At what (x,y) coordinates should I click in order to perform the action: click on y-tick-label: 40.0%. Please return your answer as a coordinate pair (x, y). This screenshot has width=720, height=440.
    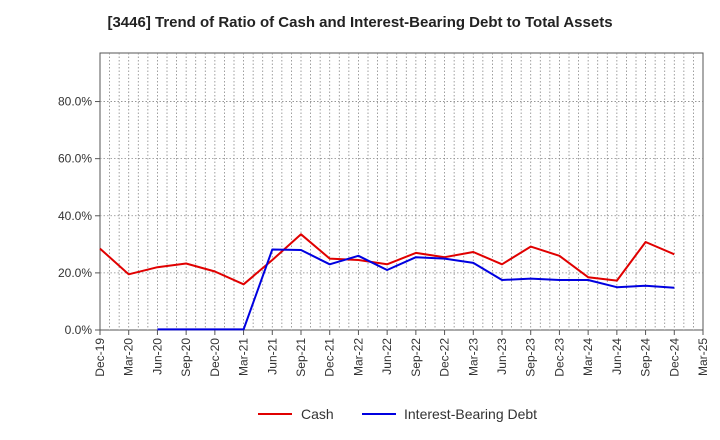
    Looking at the image, I should click on (75, 216).